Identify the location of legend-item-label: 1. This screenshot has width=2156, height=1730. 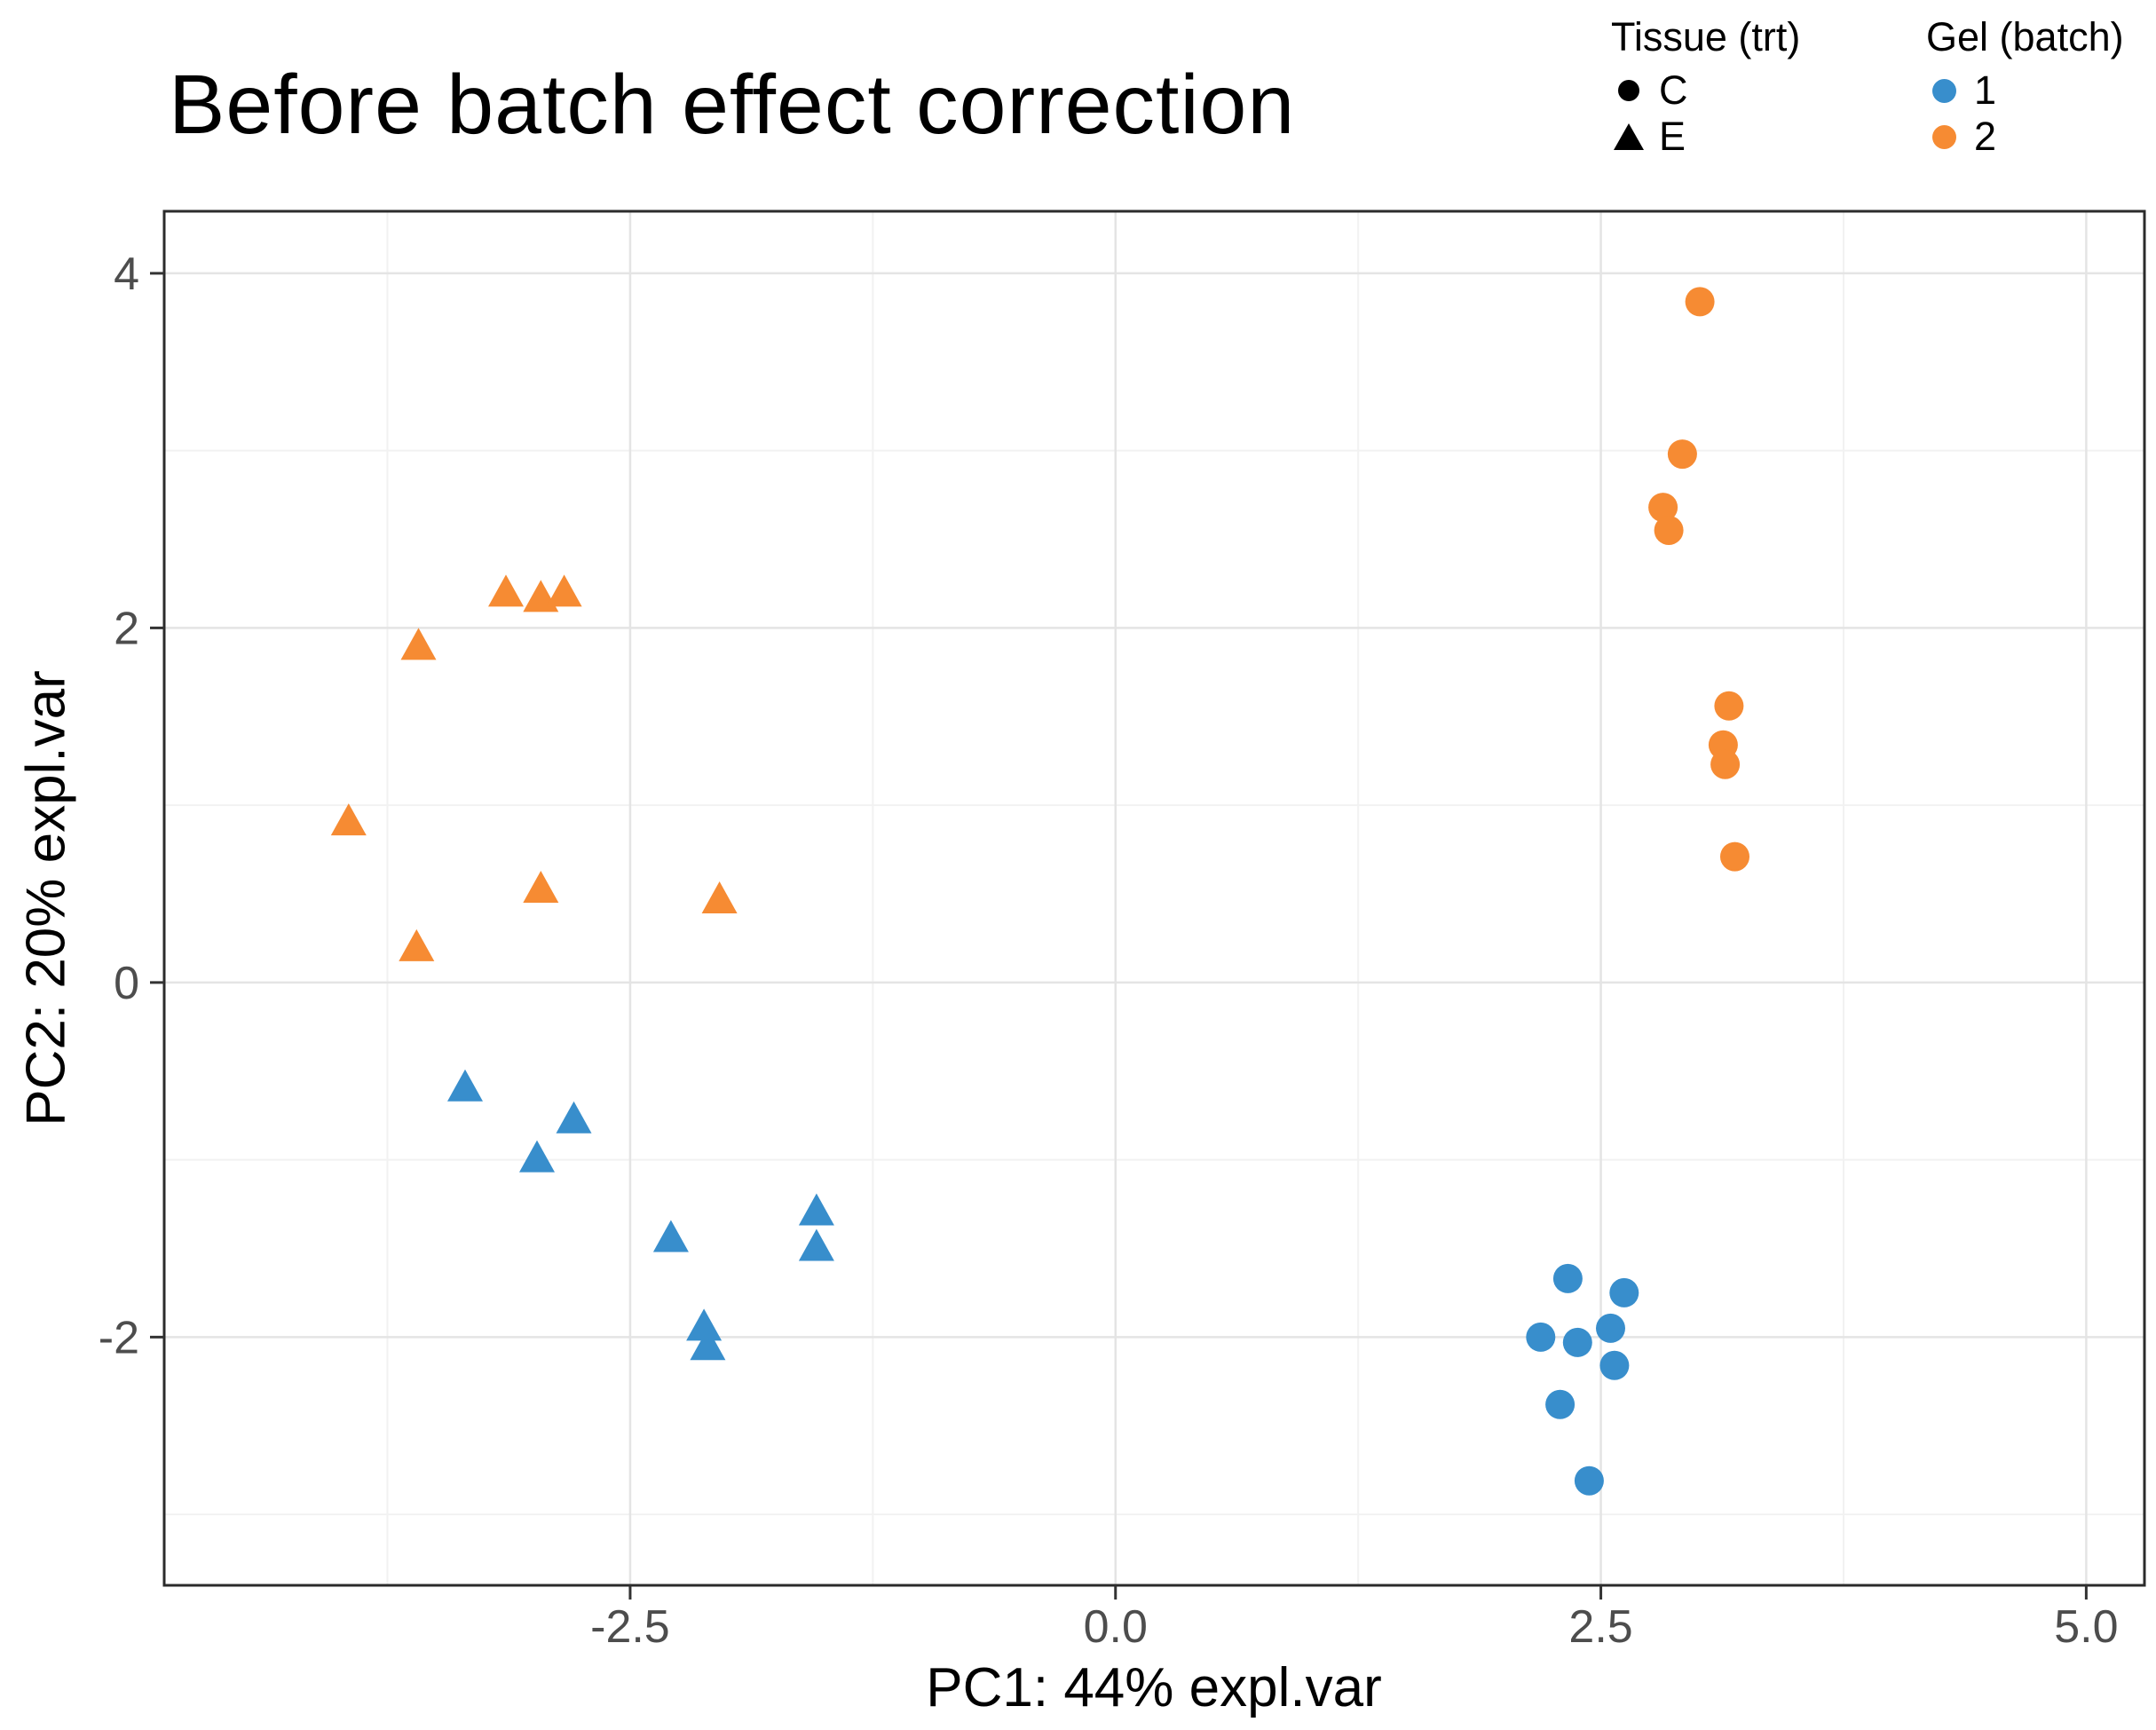
(1985, 90).